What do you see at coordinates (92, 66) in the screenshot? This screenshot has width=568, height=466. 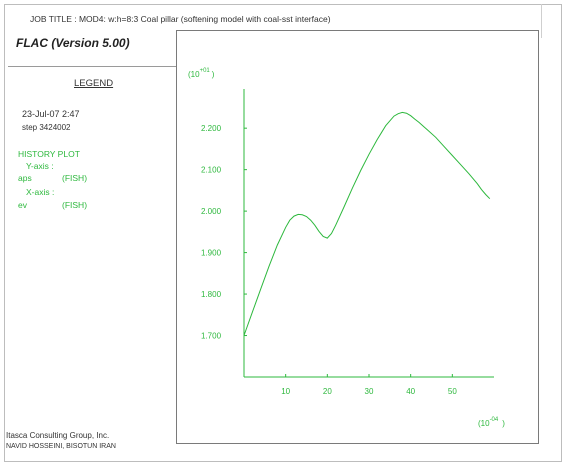 I see `legend-divider` at bounding box center [92, 66].